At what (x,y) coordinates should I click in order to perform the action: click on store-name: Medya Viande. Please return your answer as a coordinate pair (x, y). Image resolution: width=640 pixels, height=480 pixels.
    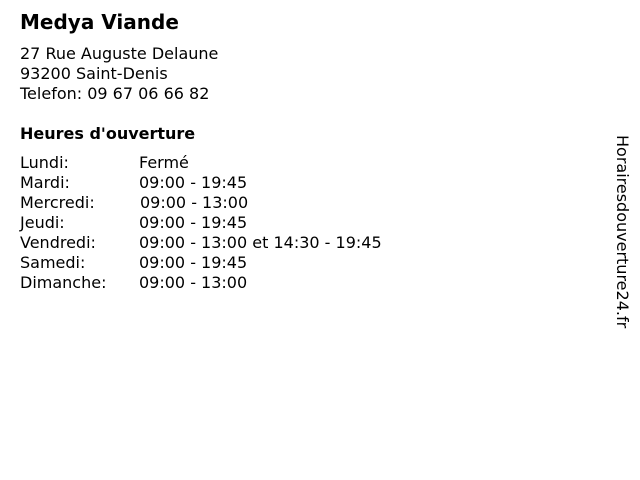
    Looking at the image, I should click on (99, 22).